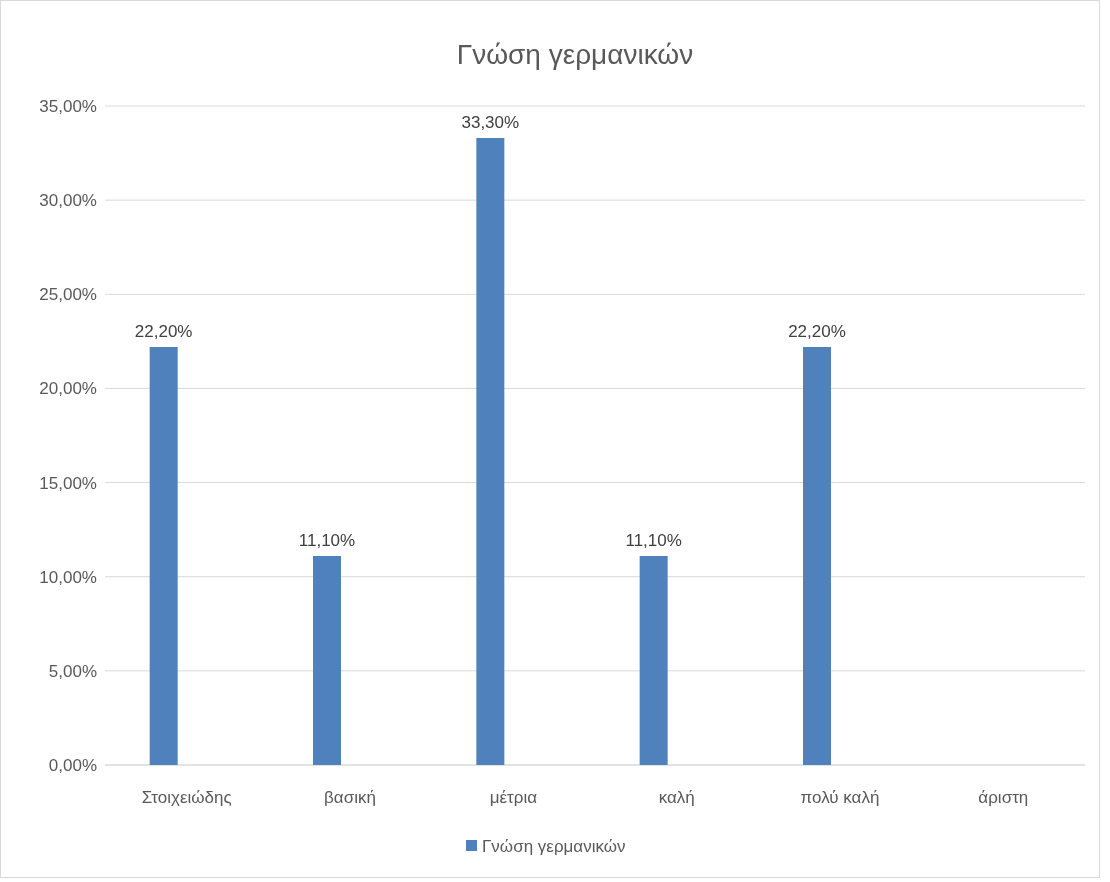 This screenshot has height=882, width=1110. What do you see at coordinates (72, 765) in the screenshot?
I see `y-tick-label: 0,00%` at bounding box center [72, 765].